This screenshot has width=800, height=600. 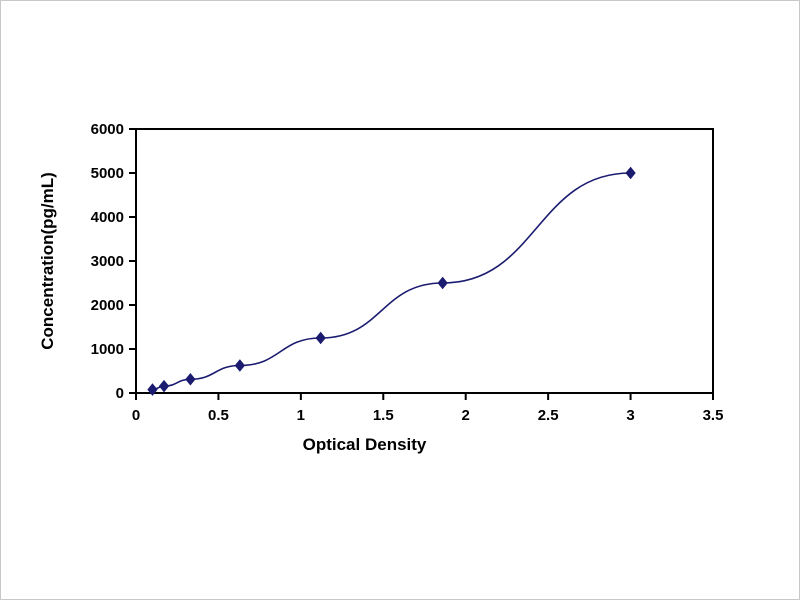 I want to click on x-tick-label: 0.5, so click(x=218, y=415).